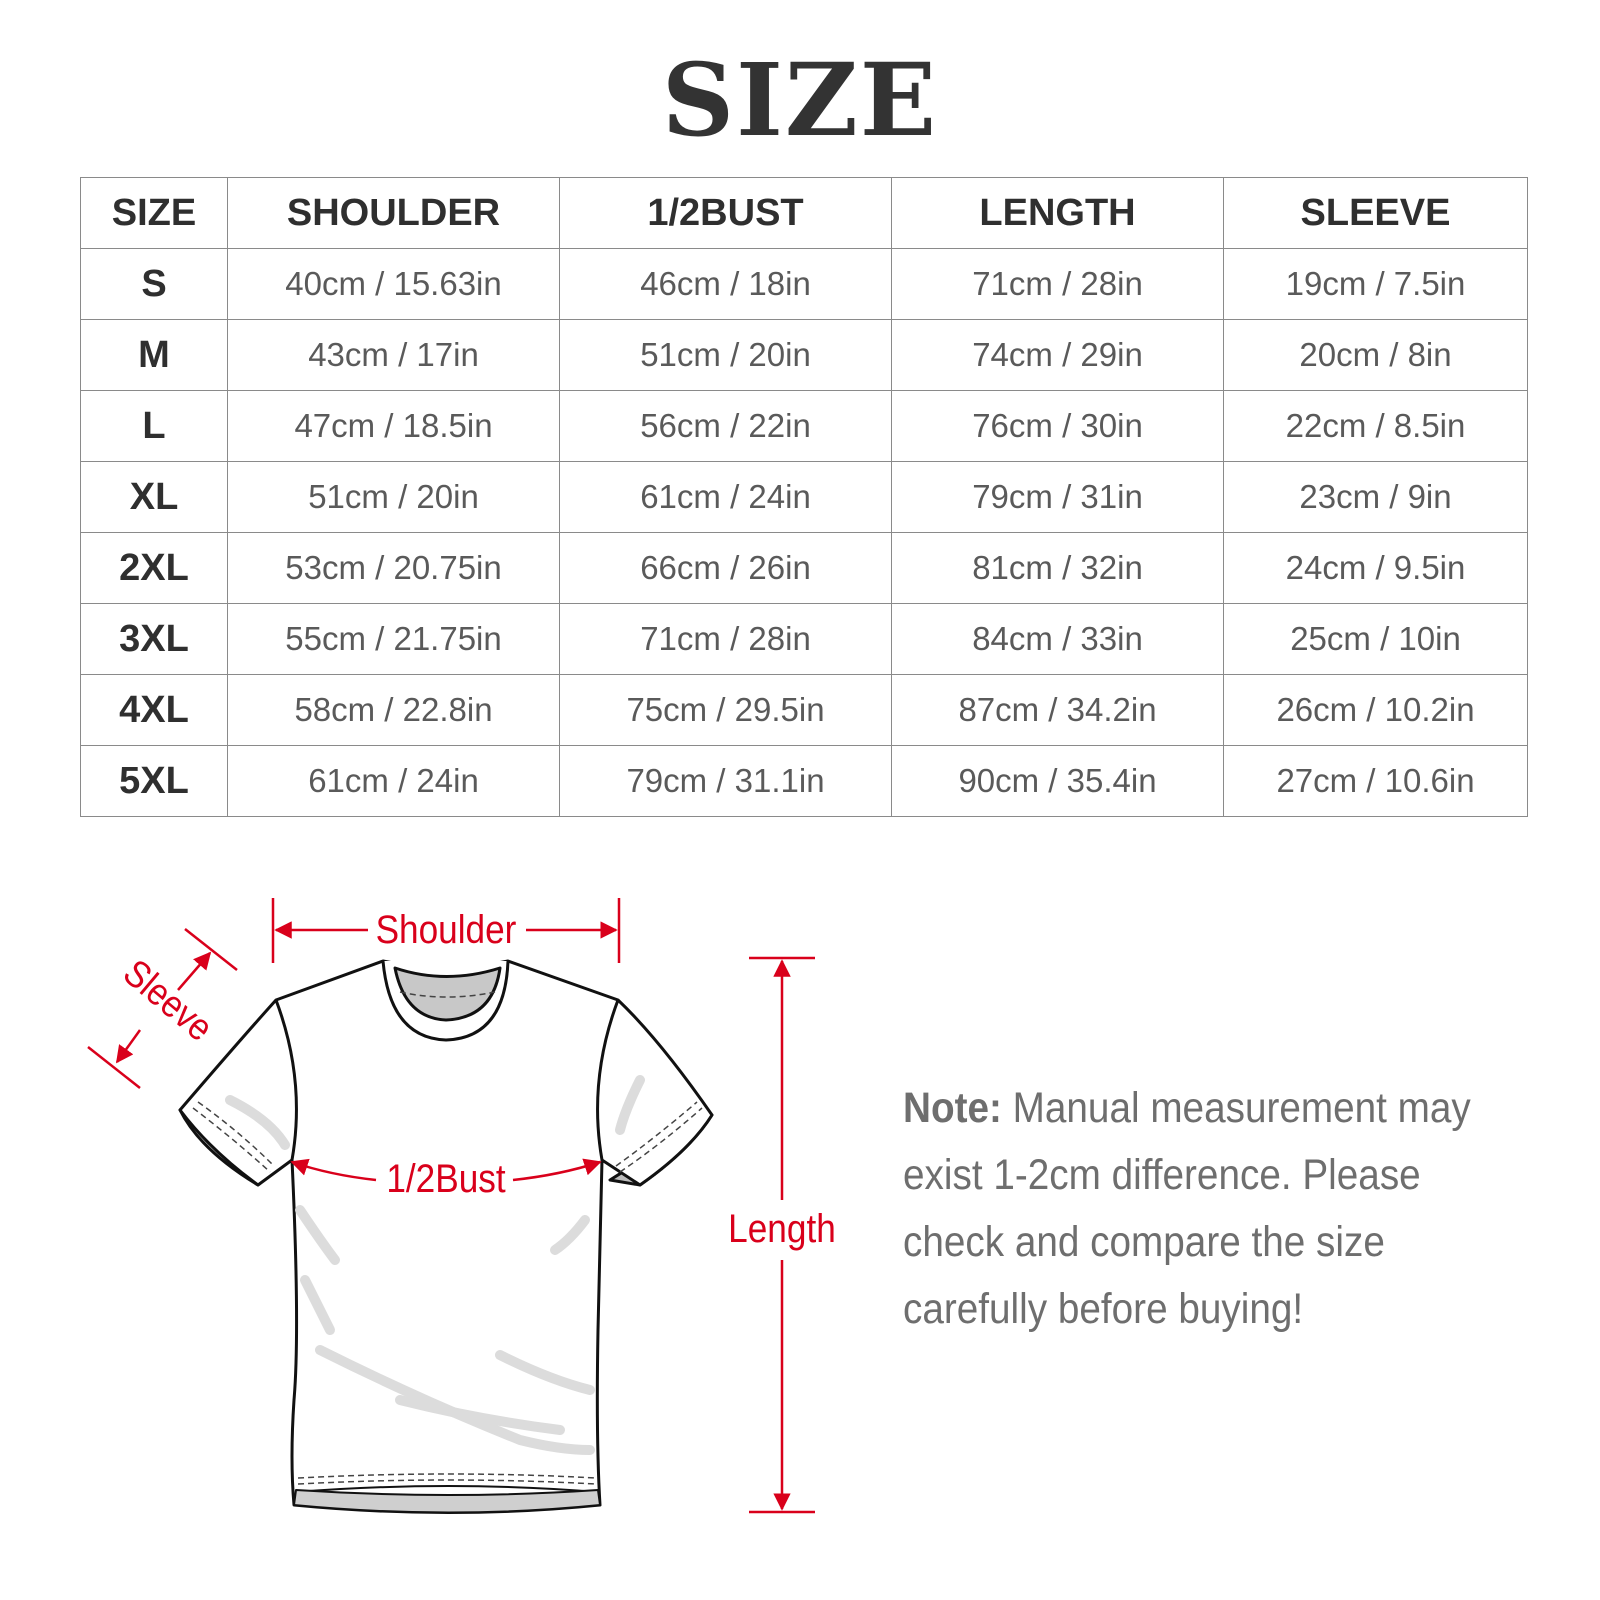  What do you see at coordinates (393, 710) in the screenshot?
I see `cell-shoulder: 58cm / 22.8in` at bounding box center [393, 710].